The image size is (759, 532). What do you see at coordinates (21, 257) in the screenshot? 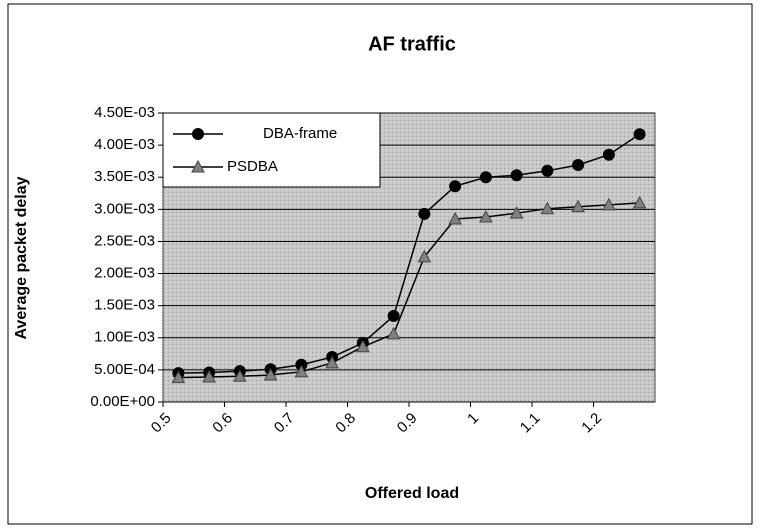
I see `y-axis-label: Average packet delay` at bounding box center [21, 257].